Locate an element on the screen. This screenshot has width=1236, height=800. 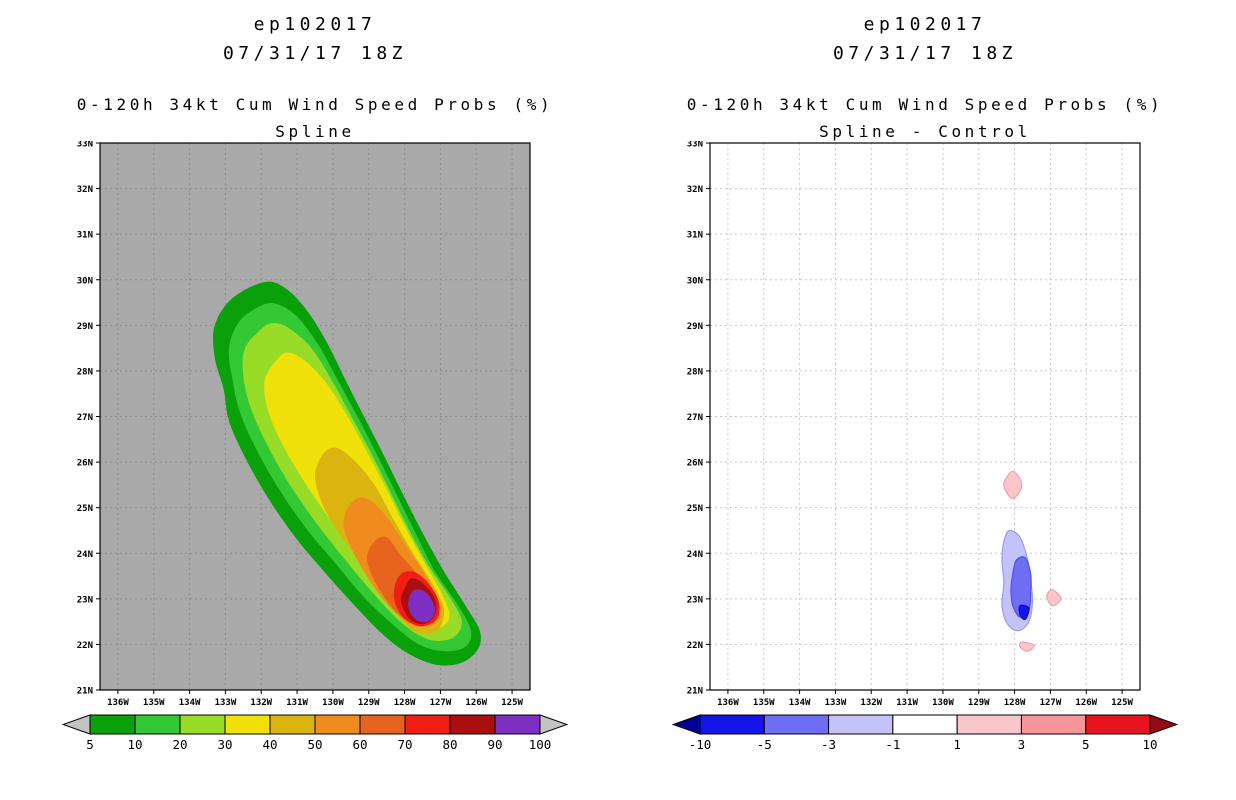
svg-text: 40 is located at coordinates (269, 744).